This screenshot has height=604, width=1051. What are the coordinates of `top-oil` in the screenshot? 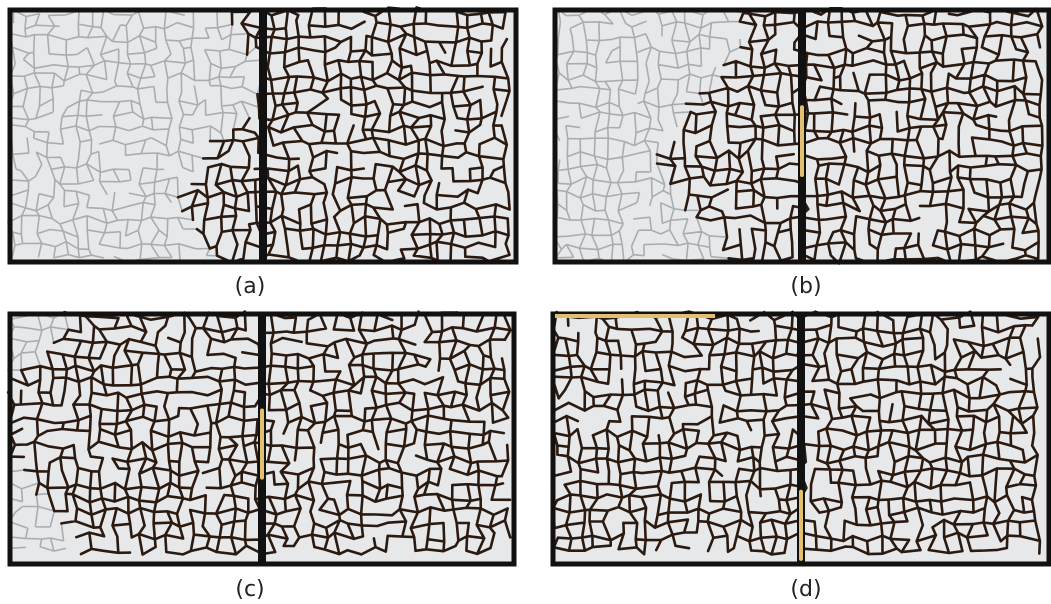 It's located at (635, 316).